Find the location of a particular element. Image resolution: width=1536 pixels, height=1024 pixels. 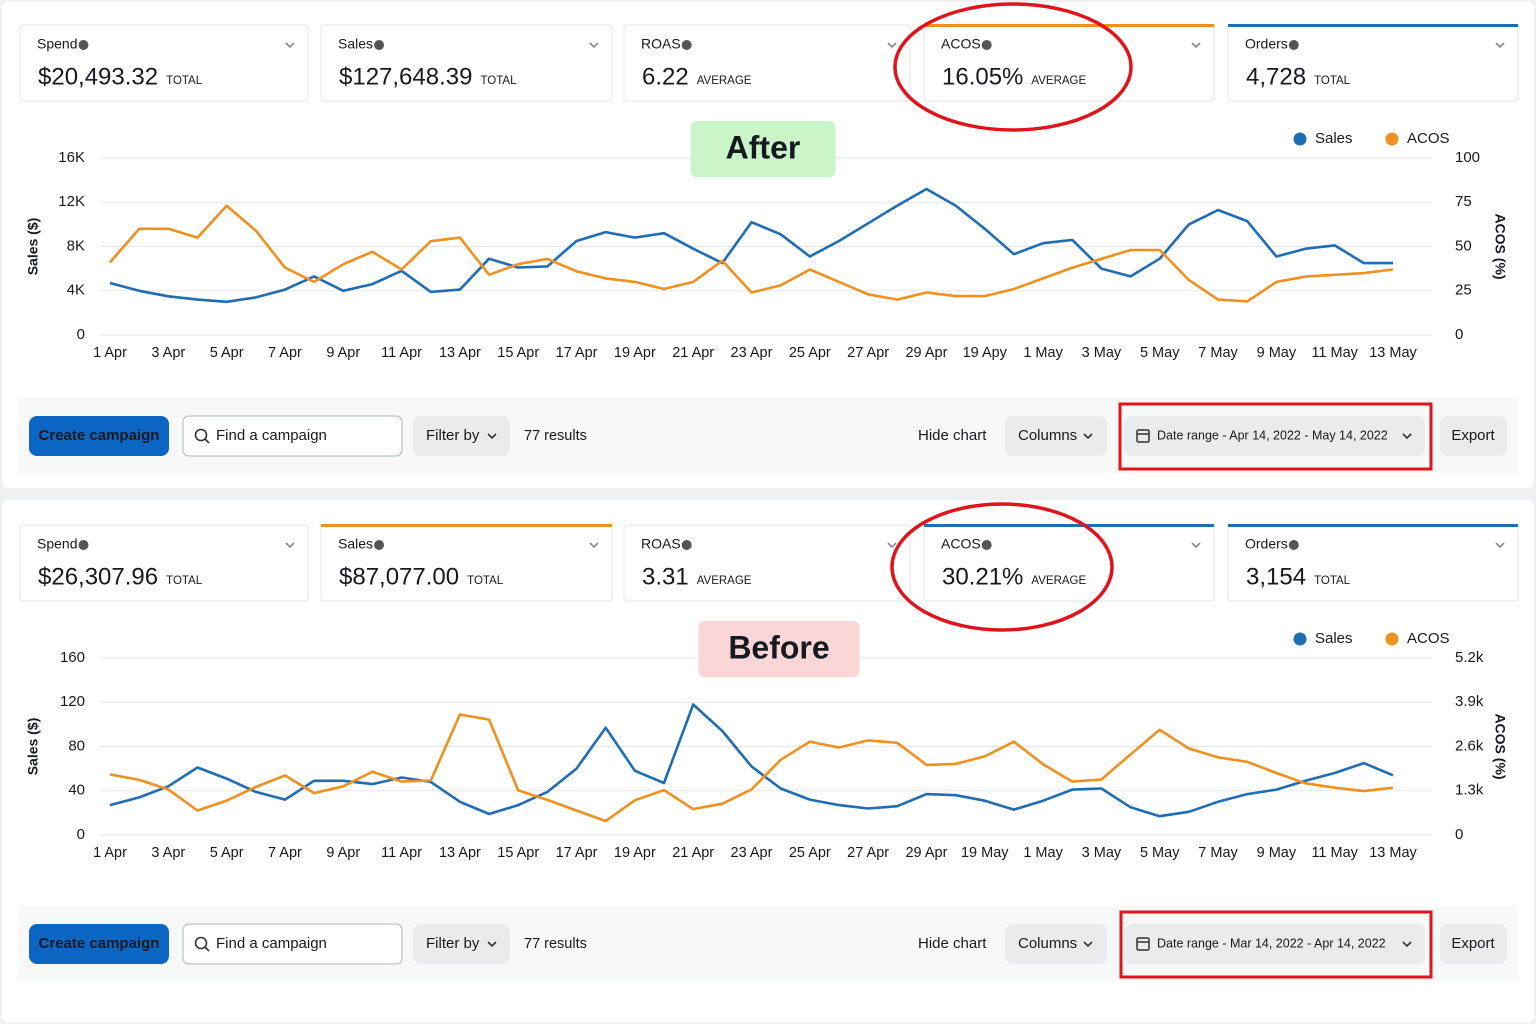

x-tick-label: 9 Apr is located at coordinates (343, 853).